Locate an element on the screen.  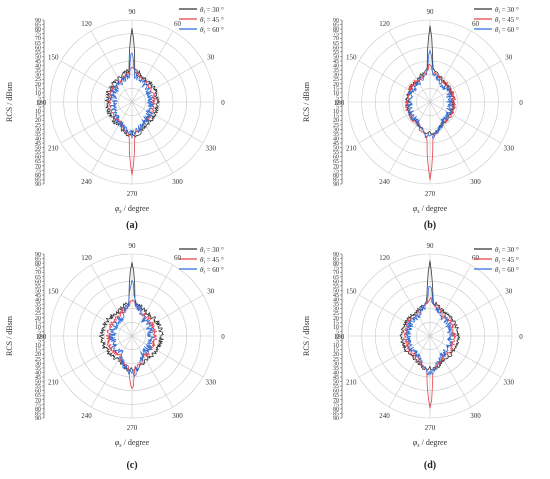
x-axis-title: φs / degree is located at coordinates (132, 209).